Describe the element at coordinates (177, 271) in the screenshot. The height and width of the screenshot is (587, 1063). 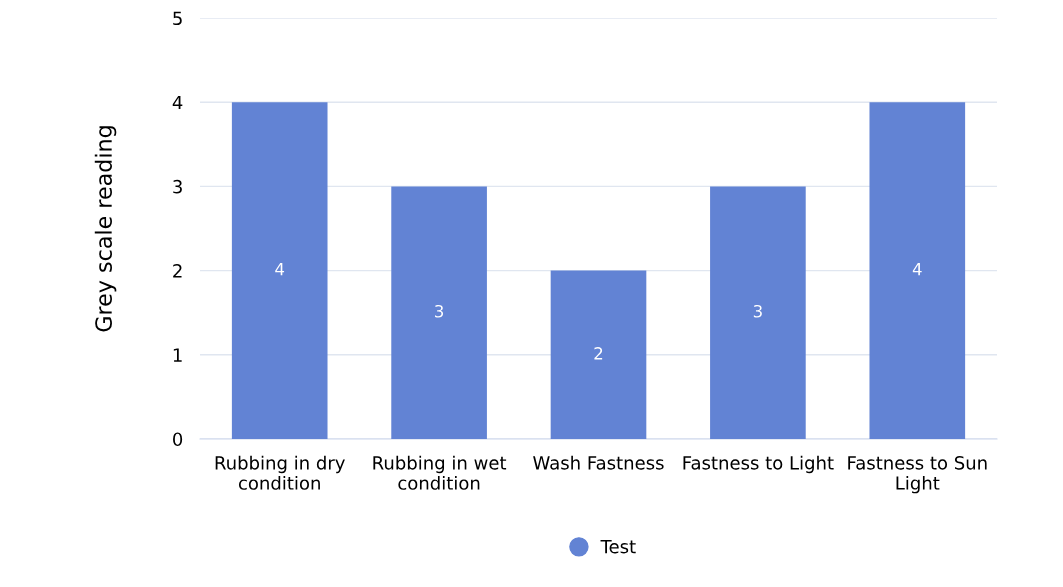
I see `y-tick-label: 2` at that location.